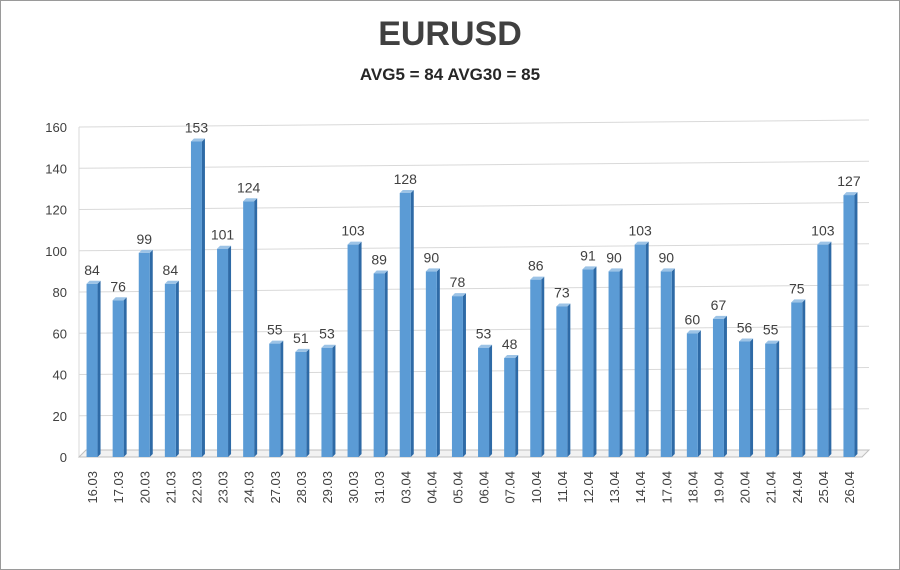 This screenshot has height=570, width=900. I want to click on x-tick-label: 13.04, so click(614, 487).